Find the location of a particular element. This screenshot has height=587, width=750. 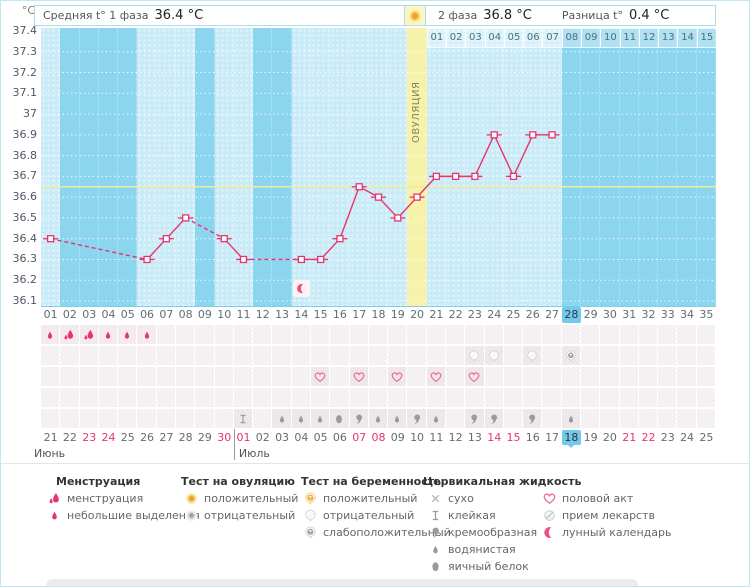

cycle-day: 06 is located at coordinates (147, 314).